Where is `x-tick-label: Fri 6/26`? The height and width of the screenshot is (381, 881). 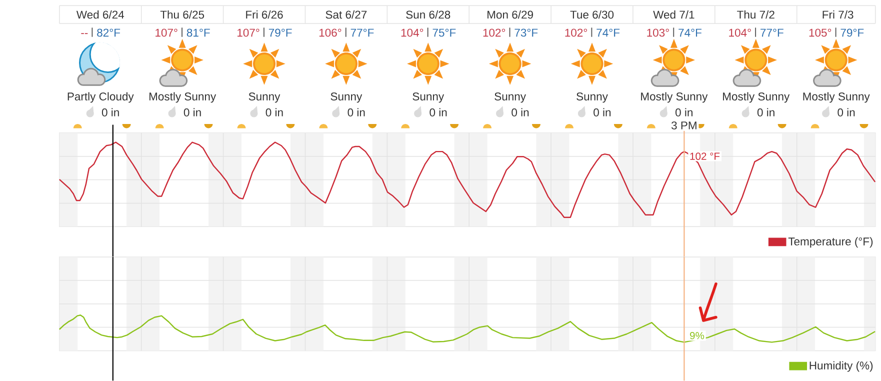 x-tick-label: Fri 6/26 is located at coordinates (264, 14).